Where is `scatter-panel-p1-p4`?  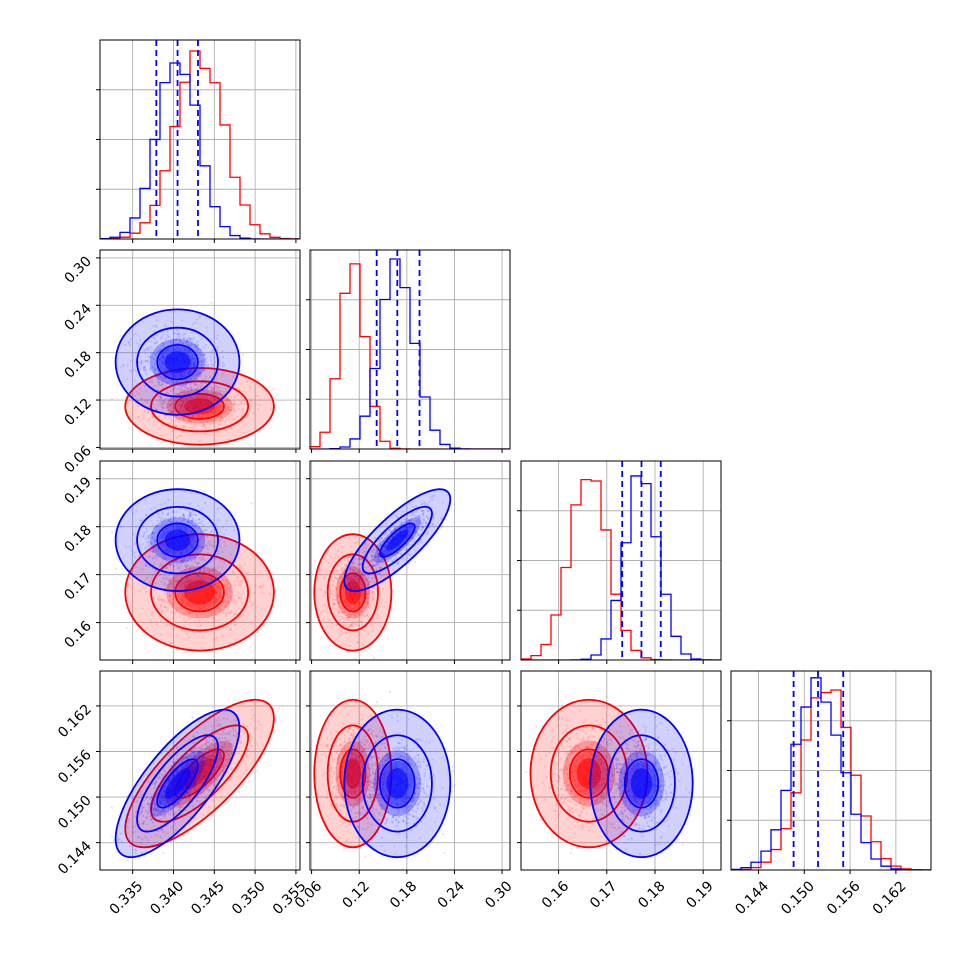
scatter-panel-p1-p4 is located at coordinates (200, 770).